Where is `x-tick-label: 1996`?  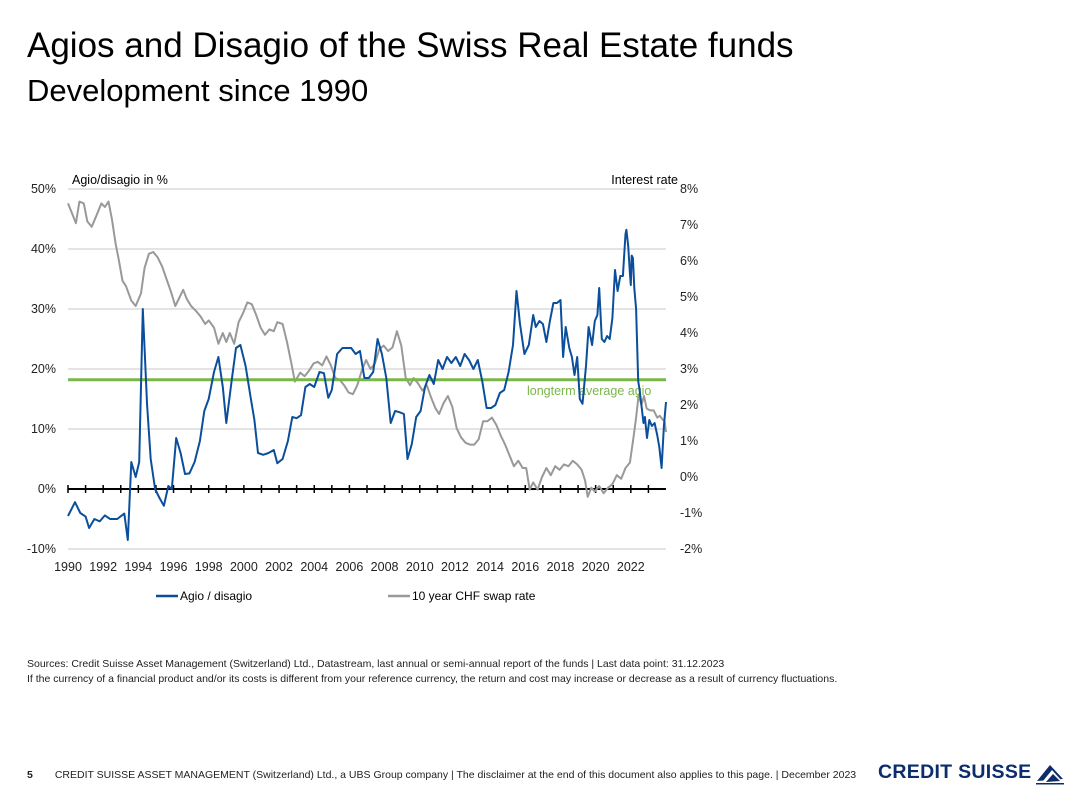 x-tick-label: 1996 is located at coordinates (174, 567).